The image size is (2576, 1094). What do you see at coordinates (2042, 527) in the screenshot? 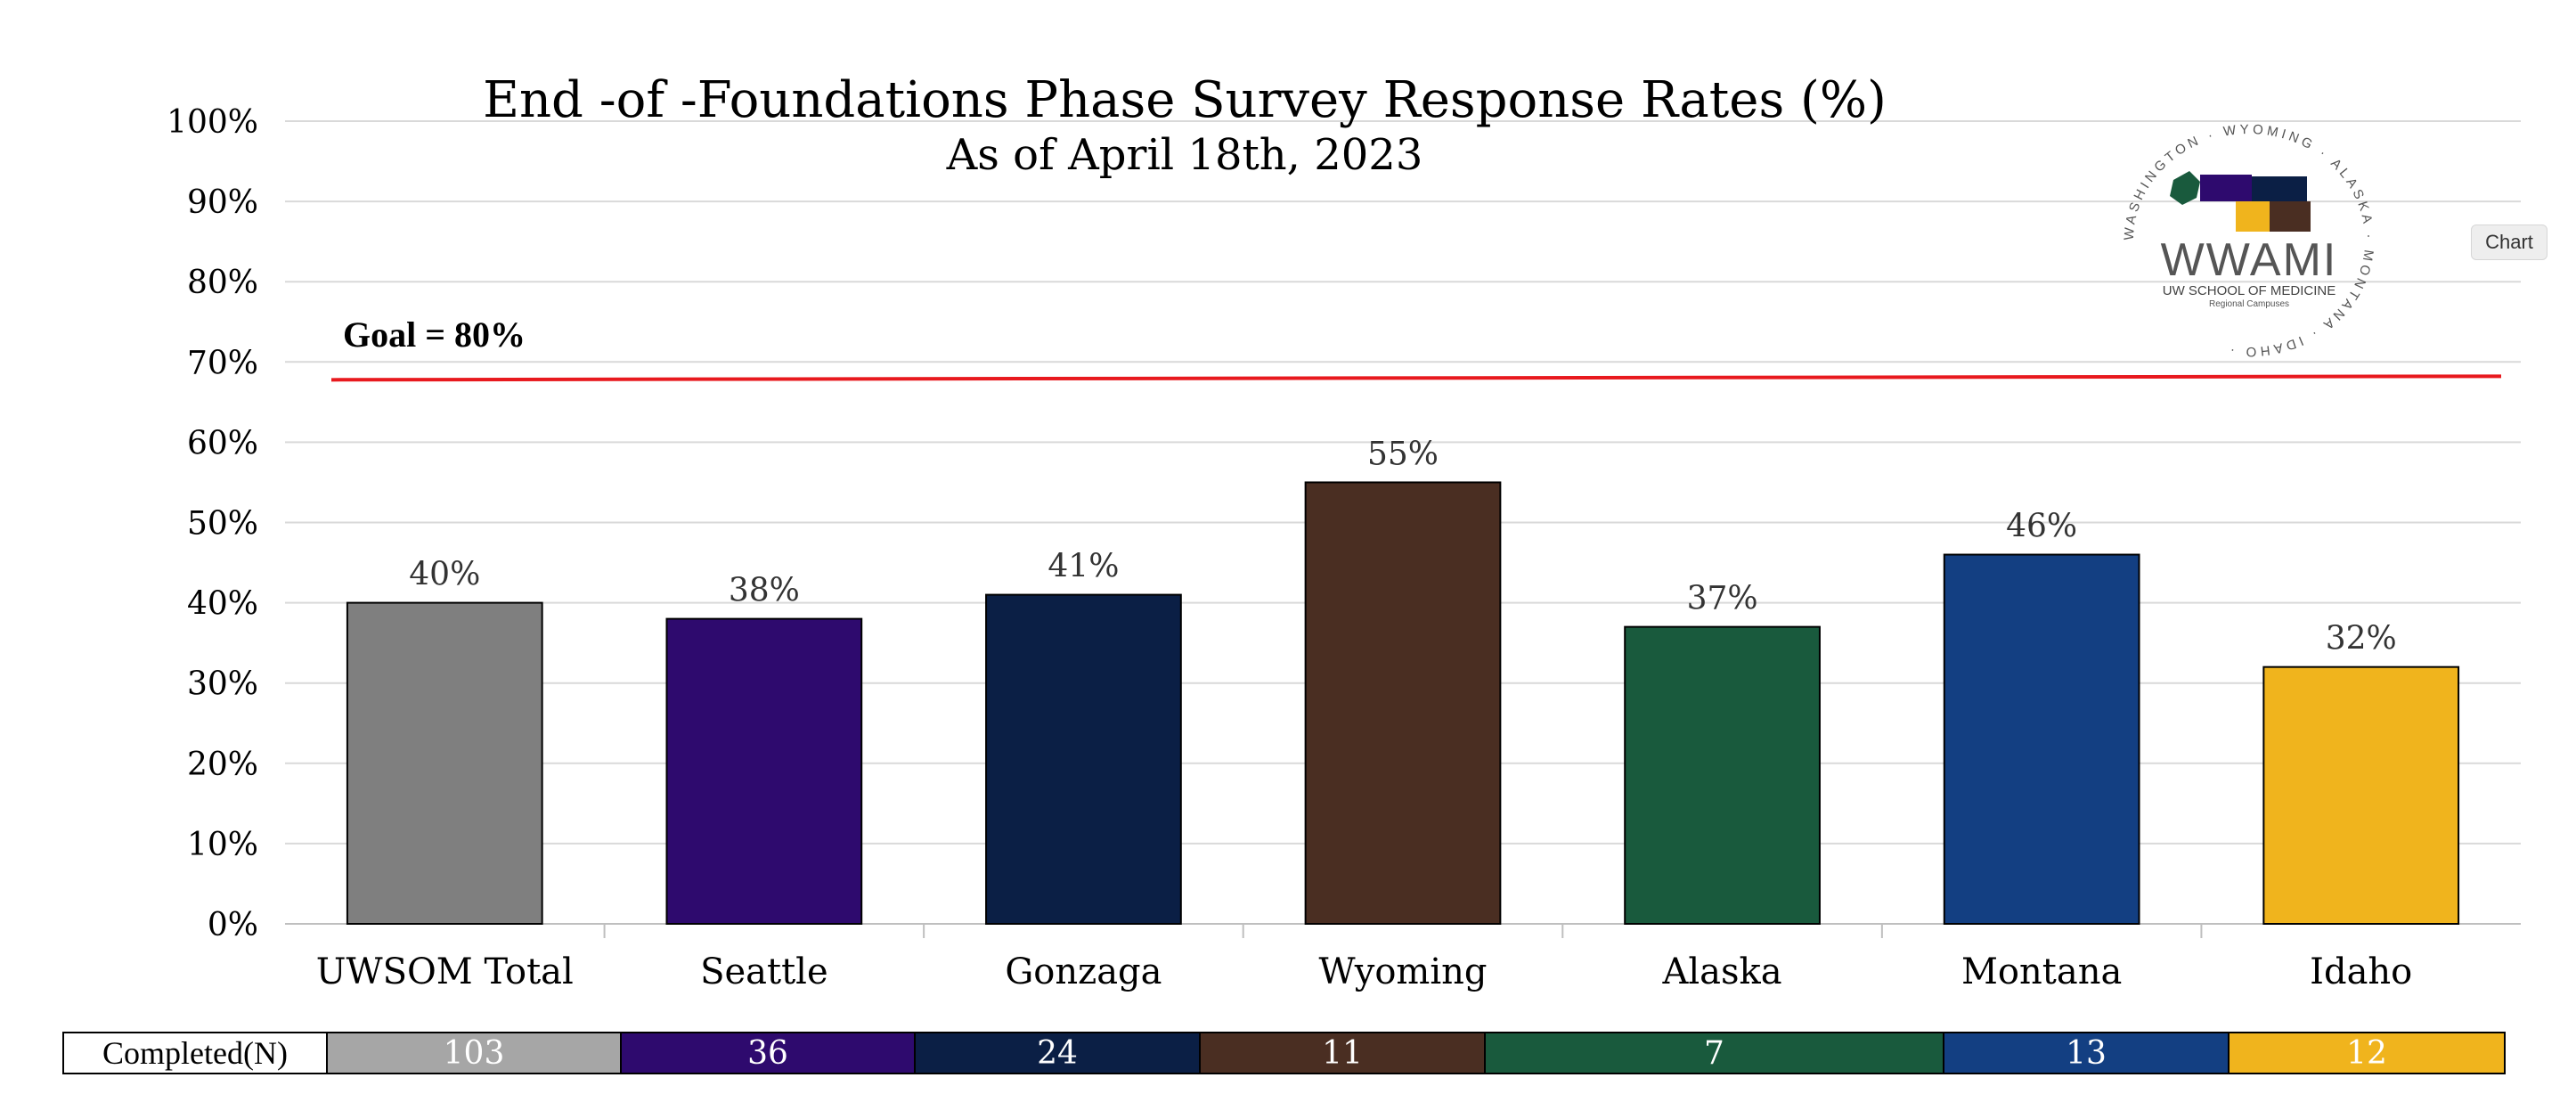
I see `data-label: 46%` at bounding box center [2042, 527].